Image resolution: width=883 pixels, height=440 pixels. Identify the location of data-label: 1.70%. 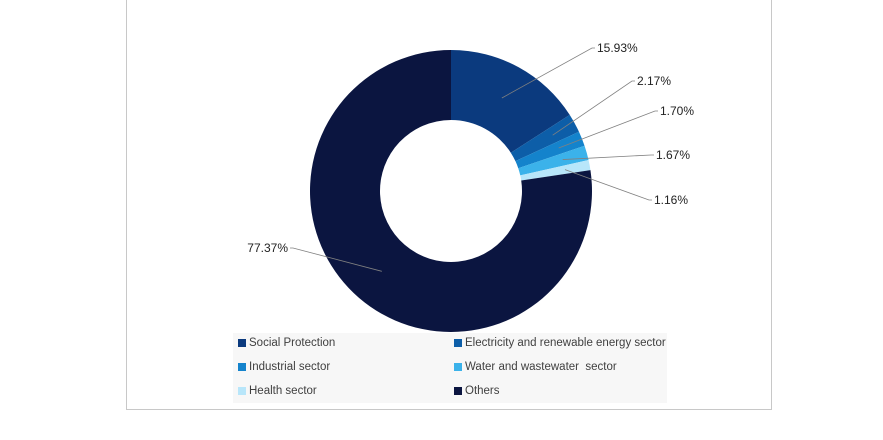
(677, 111).